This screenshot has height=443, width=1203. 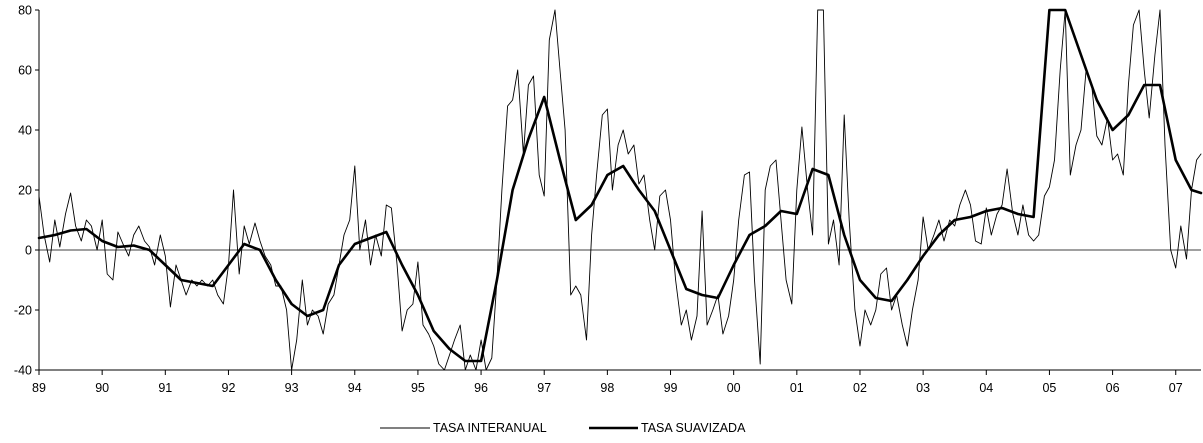 I want to click on x-tick-label: 05, so click(x=1049, y=388).